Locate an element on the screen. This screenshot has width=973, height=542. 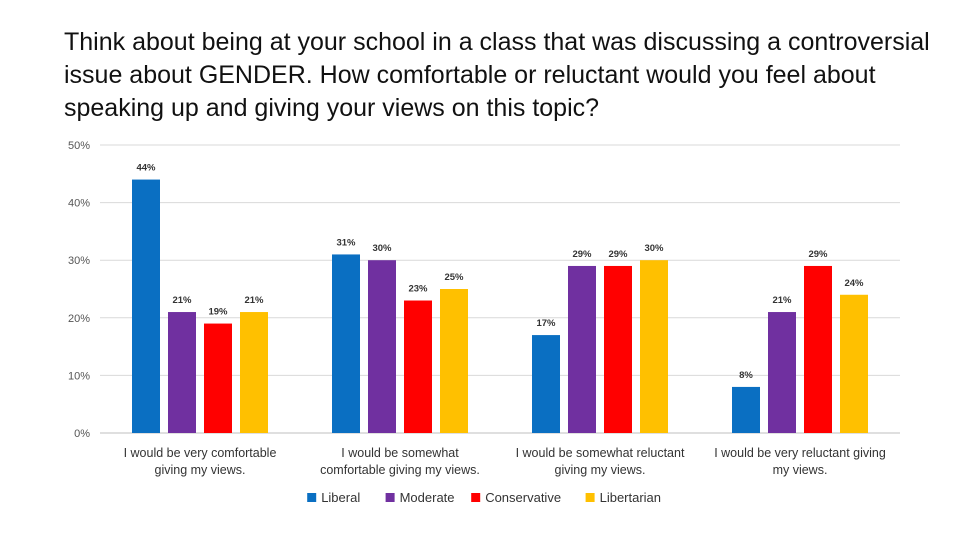
category-label: I would be somewhat is located at coordinates (400, 453).